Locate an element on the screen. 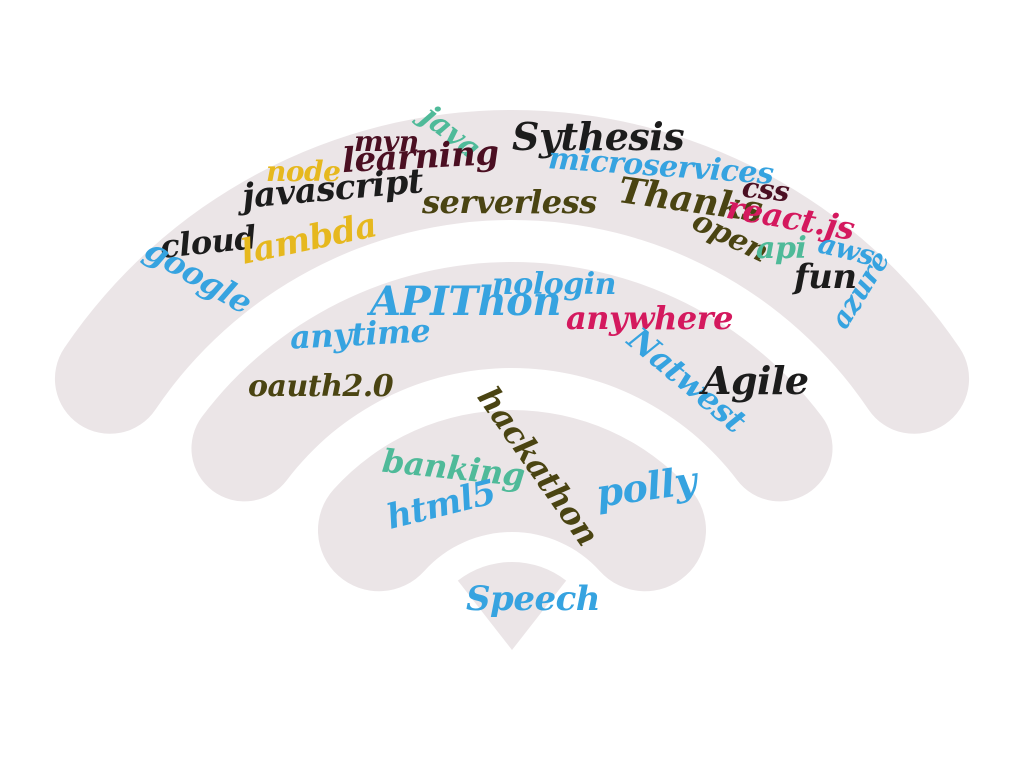 The image size is (1024, 768). word-mvn: mvn is located at coordinates (386, 141).